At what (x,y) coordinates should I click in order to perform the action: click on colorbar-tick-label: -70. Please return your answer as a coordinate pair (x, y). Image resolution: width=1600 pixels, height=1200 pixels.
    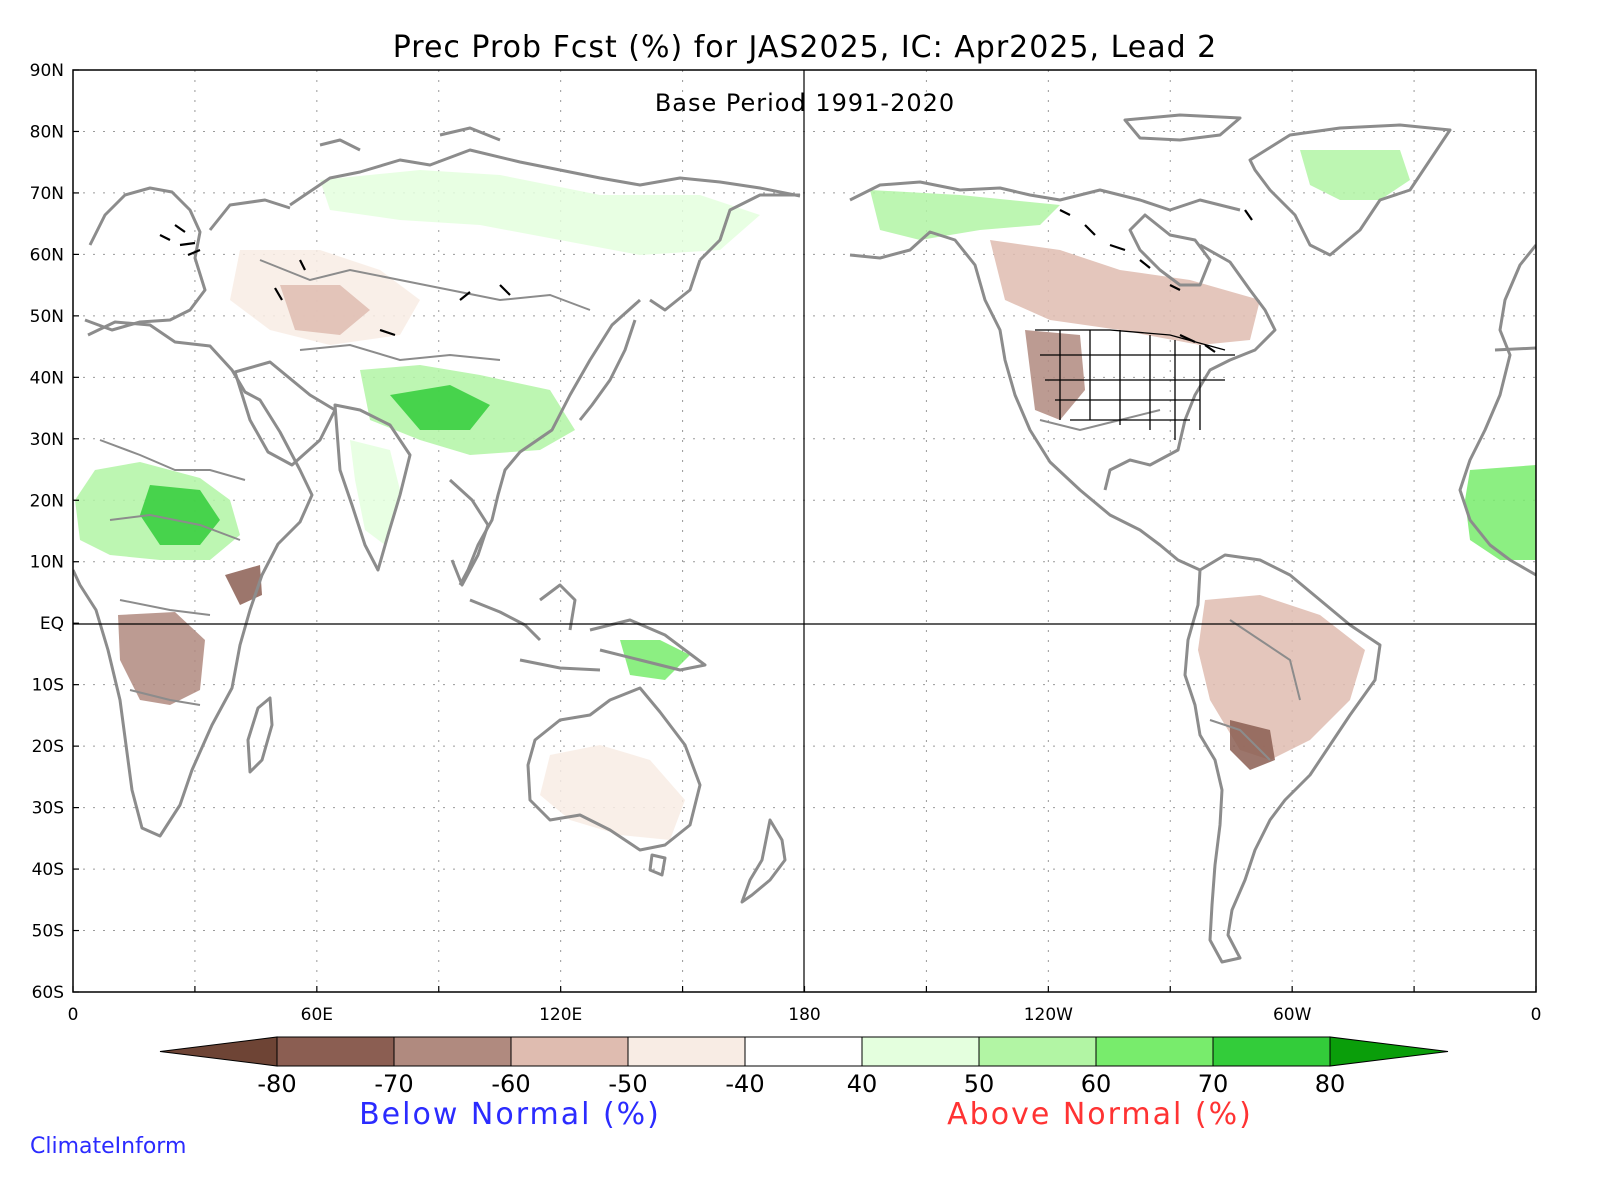
    Looking at the image, I should click on (393, 1084).